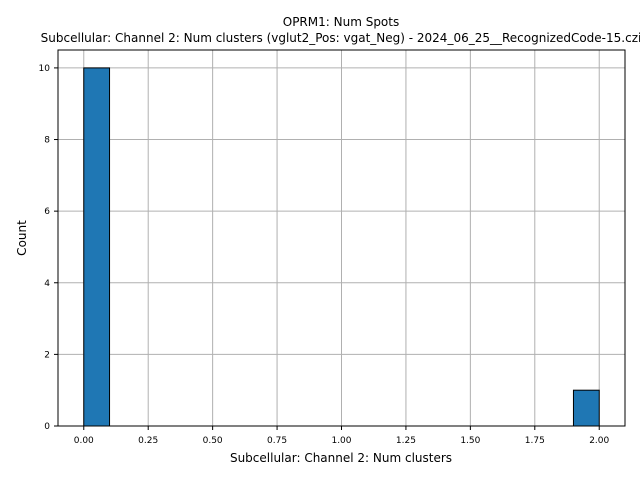  What do you see at coordinates (48, 248) in the screenshot?
I see `y-axis-ticks: 0 2 4 6 8 10` at bounding box center [48, 248].